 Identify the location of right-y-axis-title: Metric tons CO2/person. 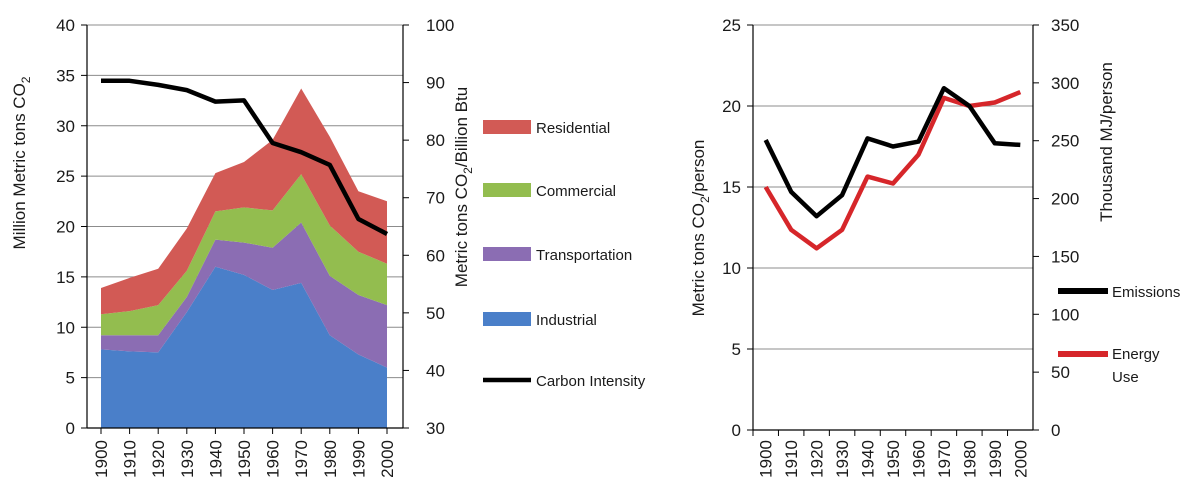
(700, 228).